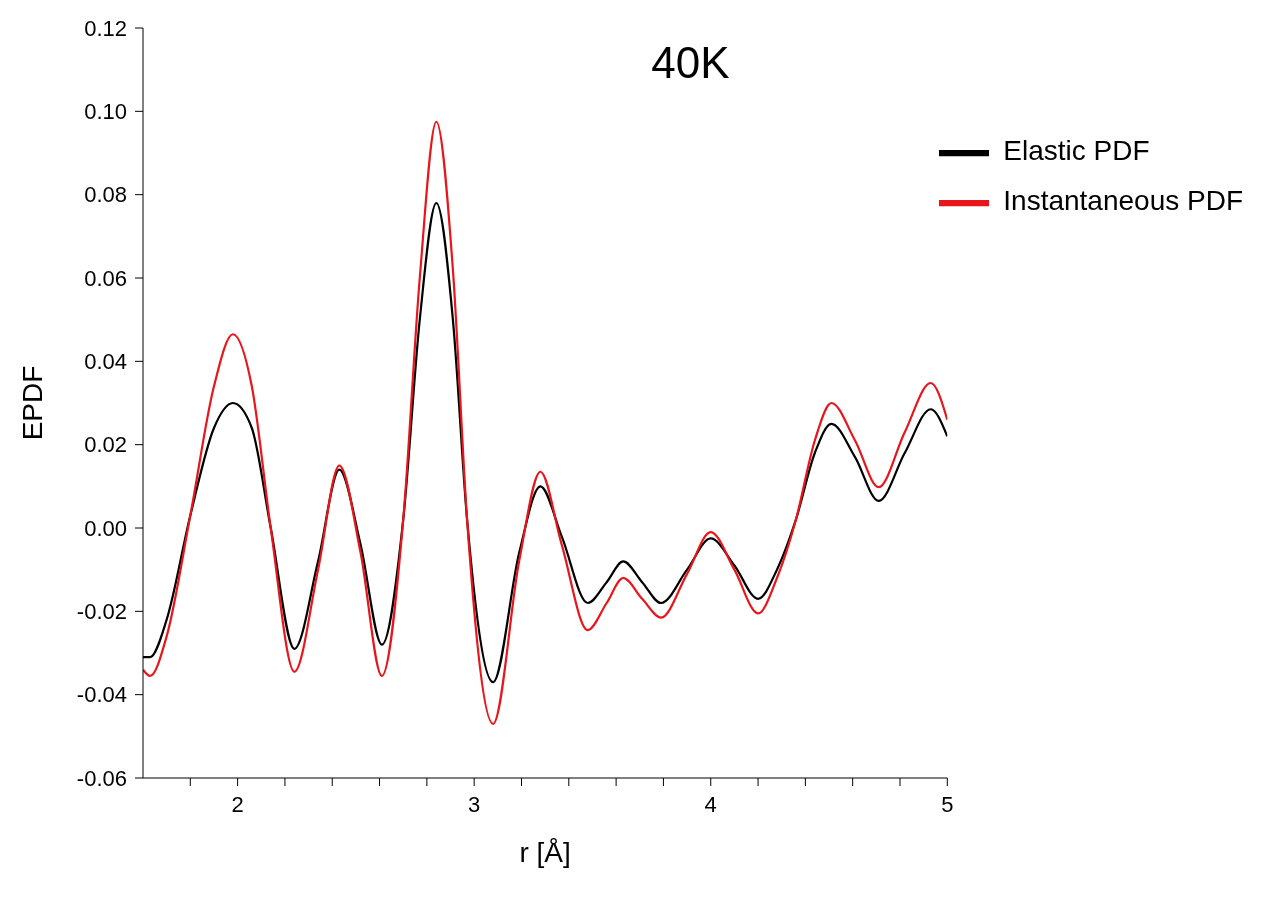 The height and width of the screenshot is (903, 1281). I want to click on x-axis-title: r [Å], so click(545, 852).